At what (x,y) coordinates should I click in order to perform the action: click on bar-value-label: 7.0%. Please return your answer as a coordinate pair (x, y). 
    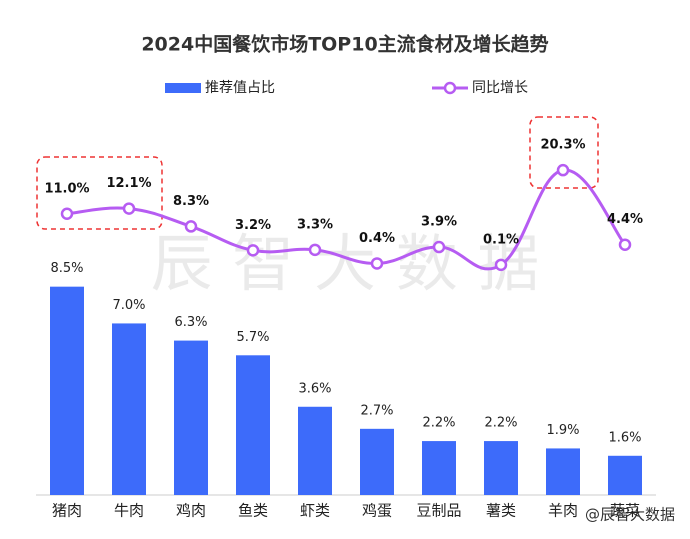
    Looking at the image, I should click on (128, 305).